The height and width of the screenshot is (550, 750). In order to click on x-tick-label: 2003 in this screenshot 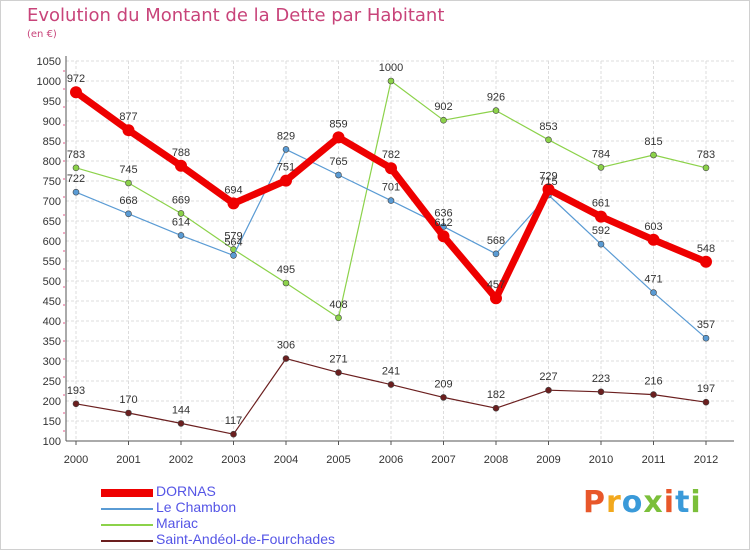, I will do `click(233, 460)`.